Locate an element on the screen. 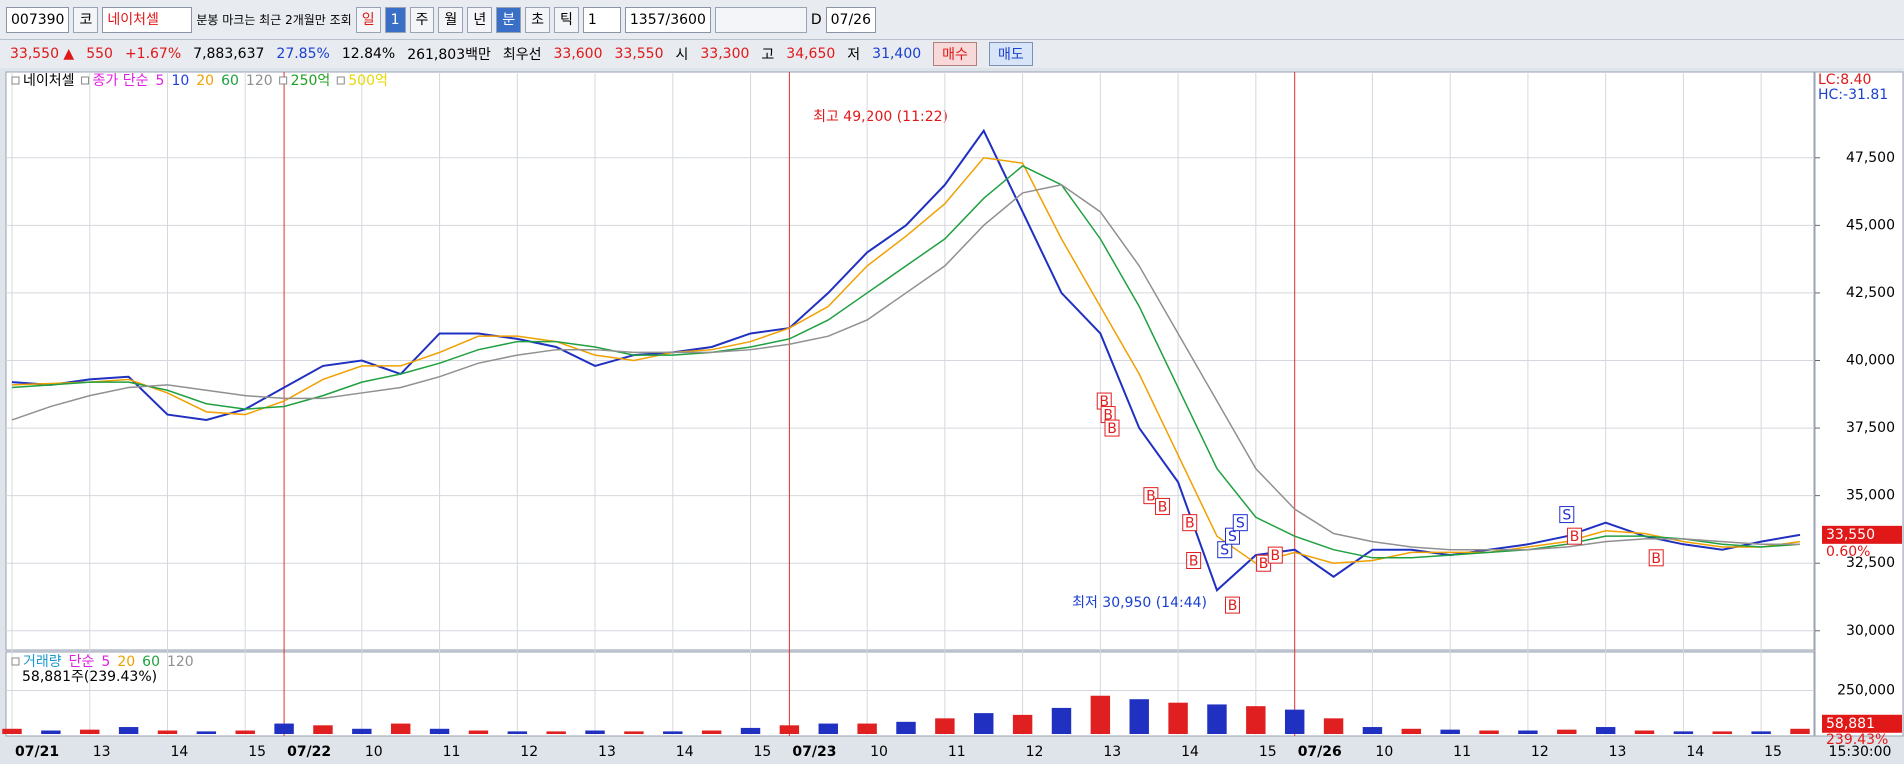 This screenshot has height=764, width=1904. open-label: 시 is located at coordinates (682, 55).